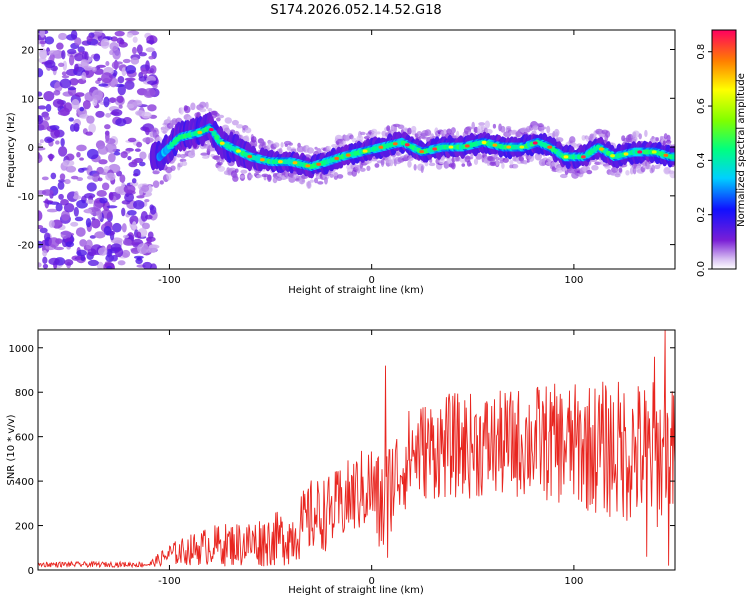 Image resolution: width=750 pixels, height=600 pixels. I want to click on colorbar-tick-label: 0.0, so click(701, 269).